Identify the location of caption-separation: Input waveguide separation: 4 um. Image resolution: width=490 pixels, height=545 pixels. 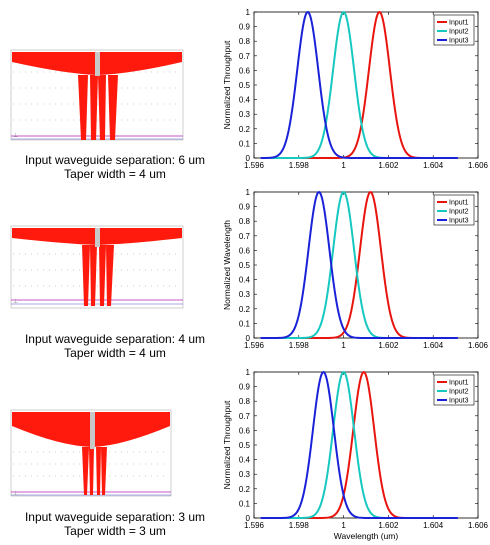
(115, 339).